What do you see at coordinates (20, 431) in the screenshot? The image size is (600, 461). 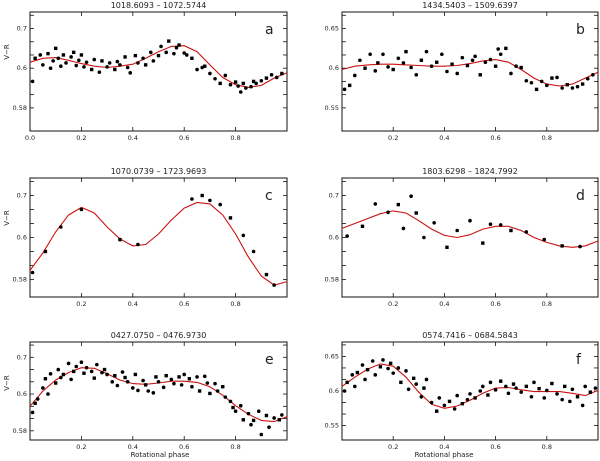 I see `ytick-label-e-0: 0.58` at bounding box center [20, 431].